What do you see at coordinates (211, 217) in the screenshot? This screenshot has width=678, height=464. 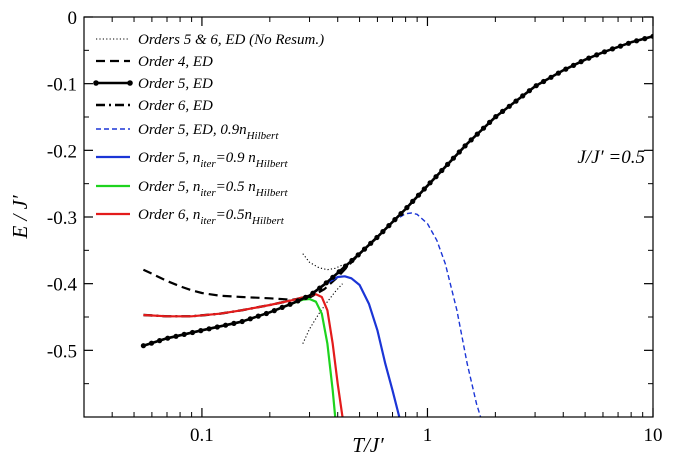 I see `legend-label-8: Order 6, niter=0.5nHilbert` at bounding box center [211, 217].